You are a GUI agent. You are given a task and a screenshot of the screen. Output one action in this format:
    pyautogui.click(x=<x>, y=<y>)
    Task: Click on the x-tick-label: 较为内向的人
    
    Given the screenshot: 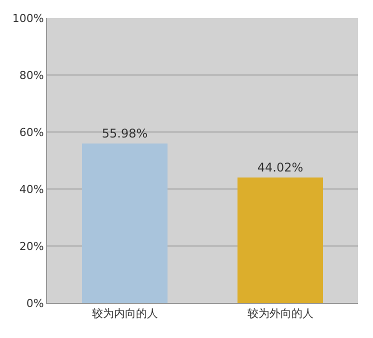 What is the action you would take?
    pyautogui.click(x=125, y=313)
    